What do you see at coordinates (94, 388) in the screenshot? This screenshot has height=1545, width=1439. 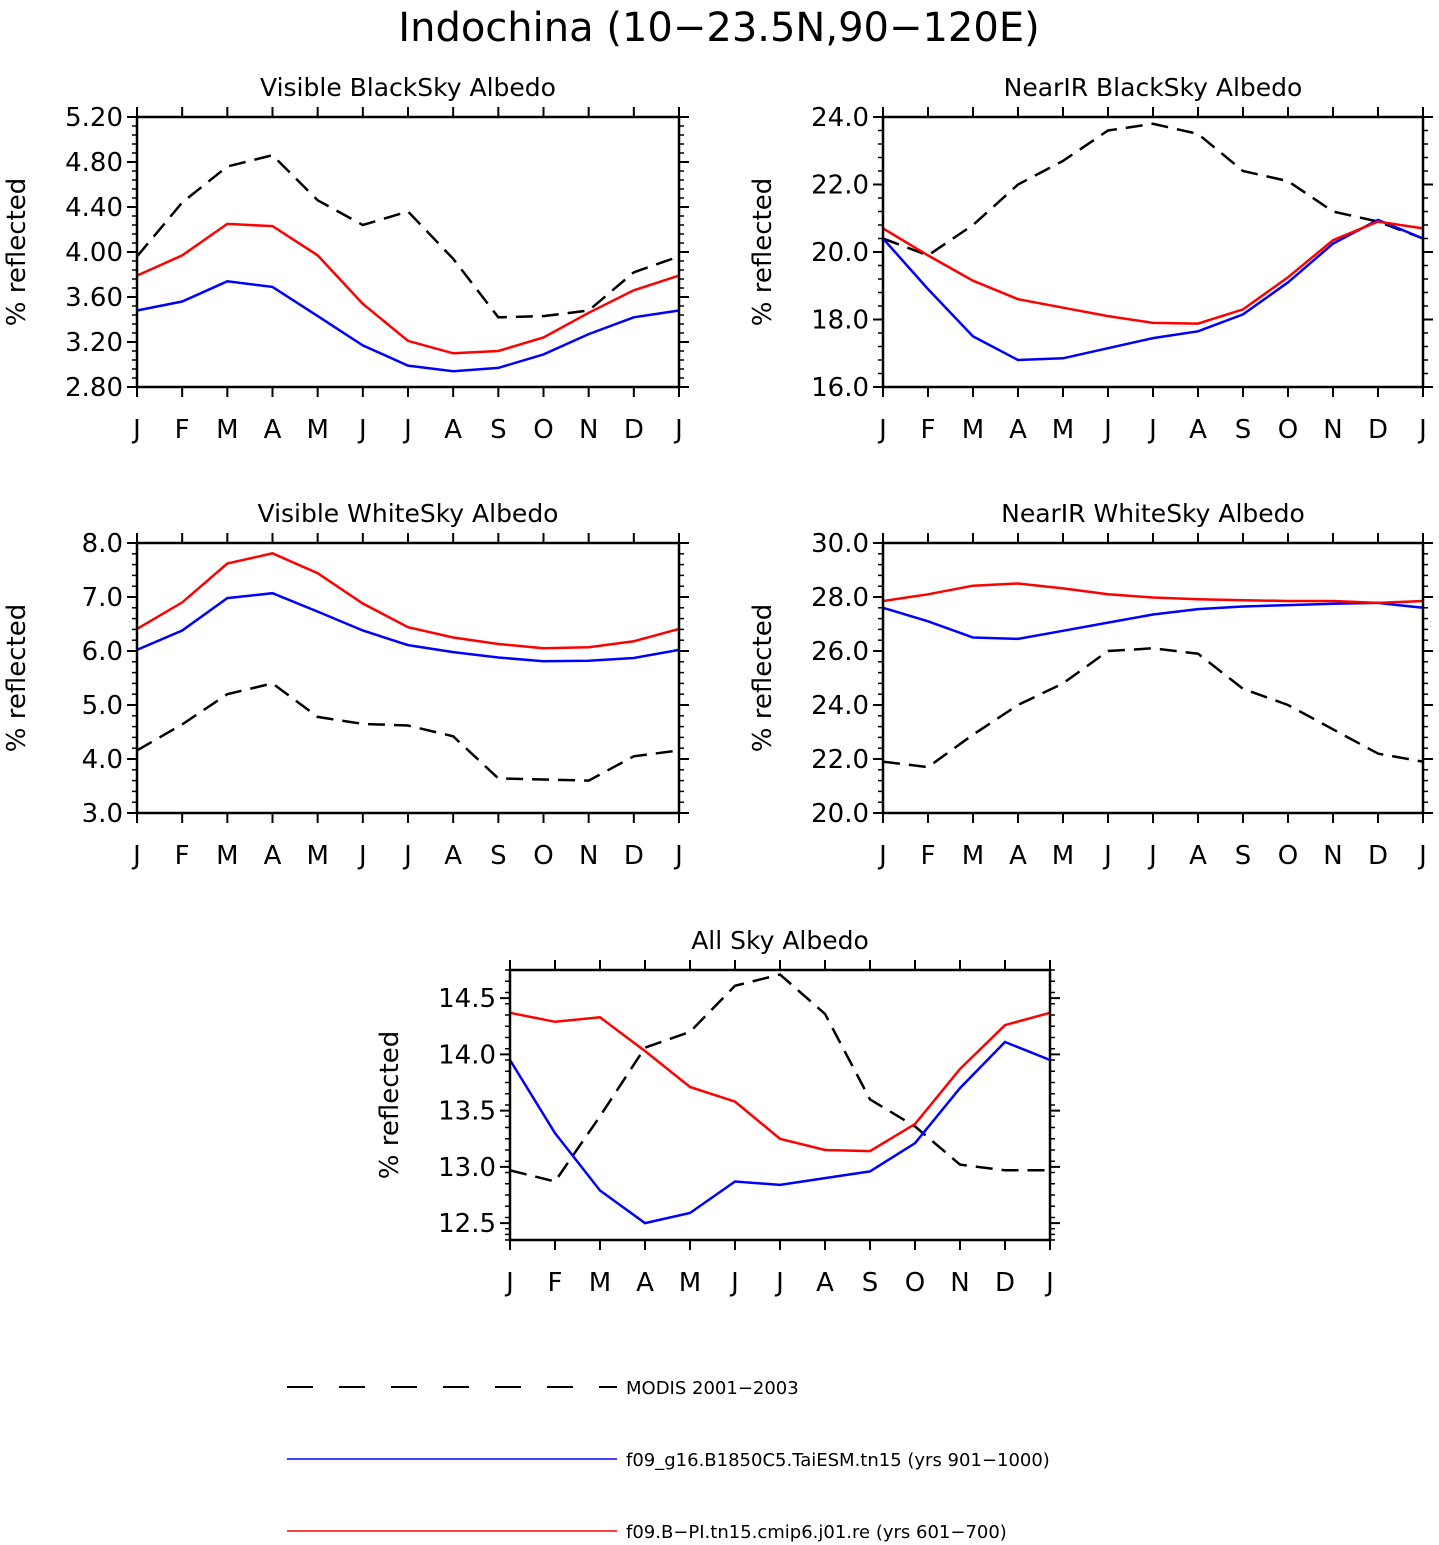 I see `y-tick-label: 2.80` at bounding box center [94, 388].